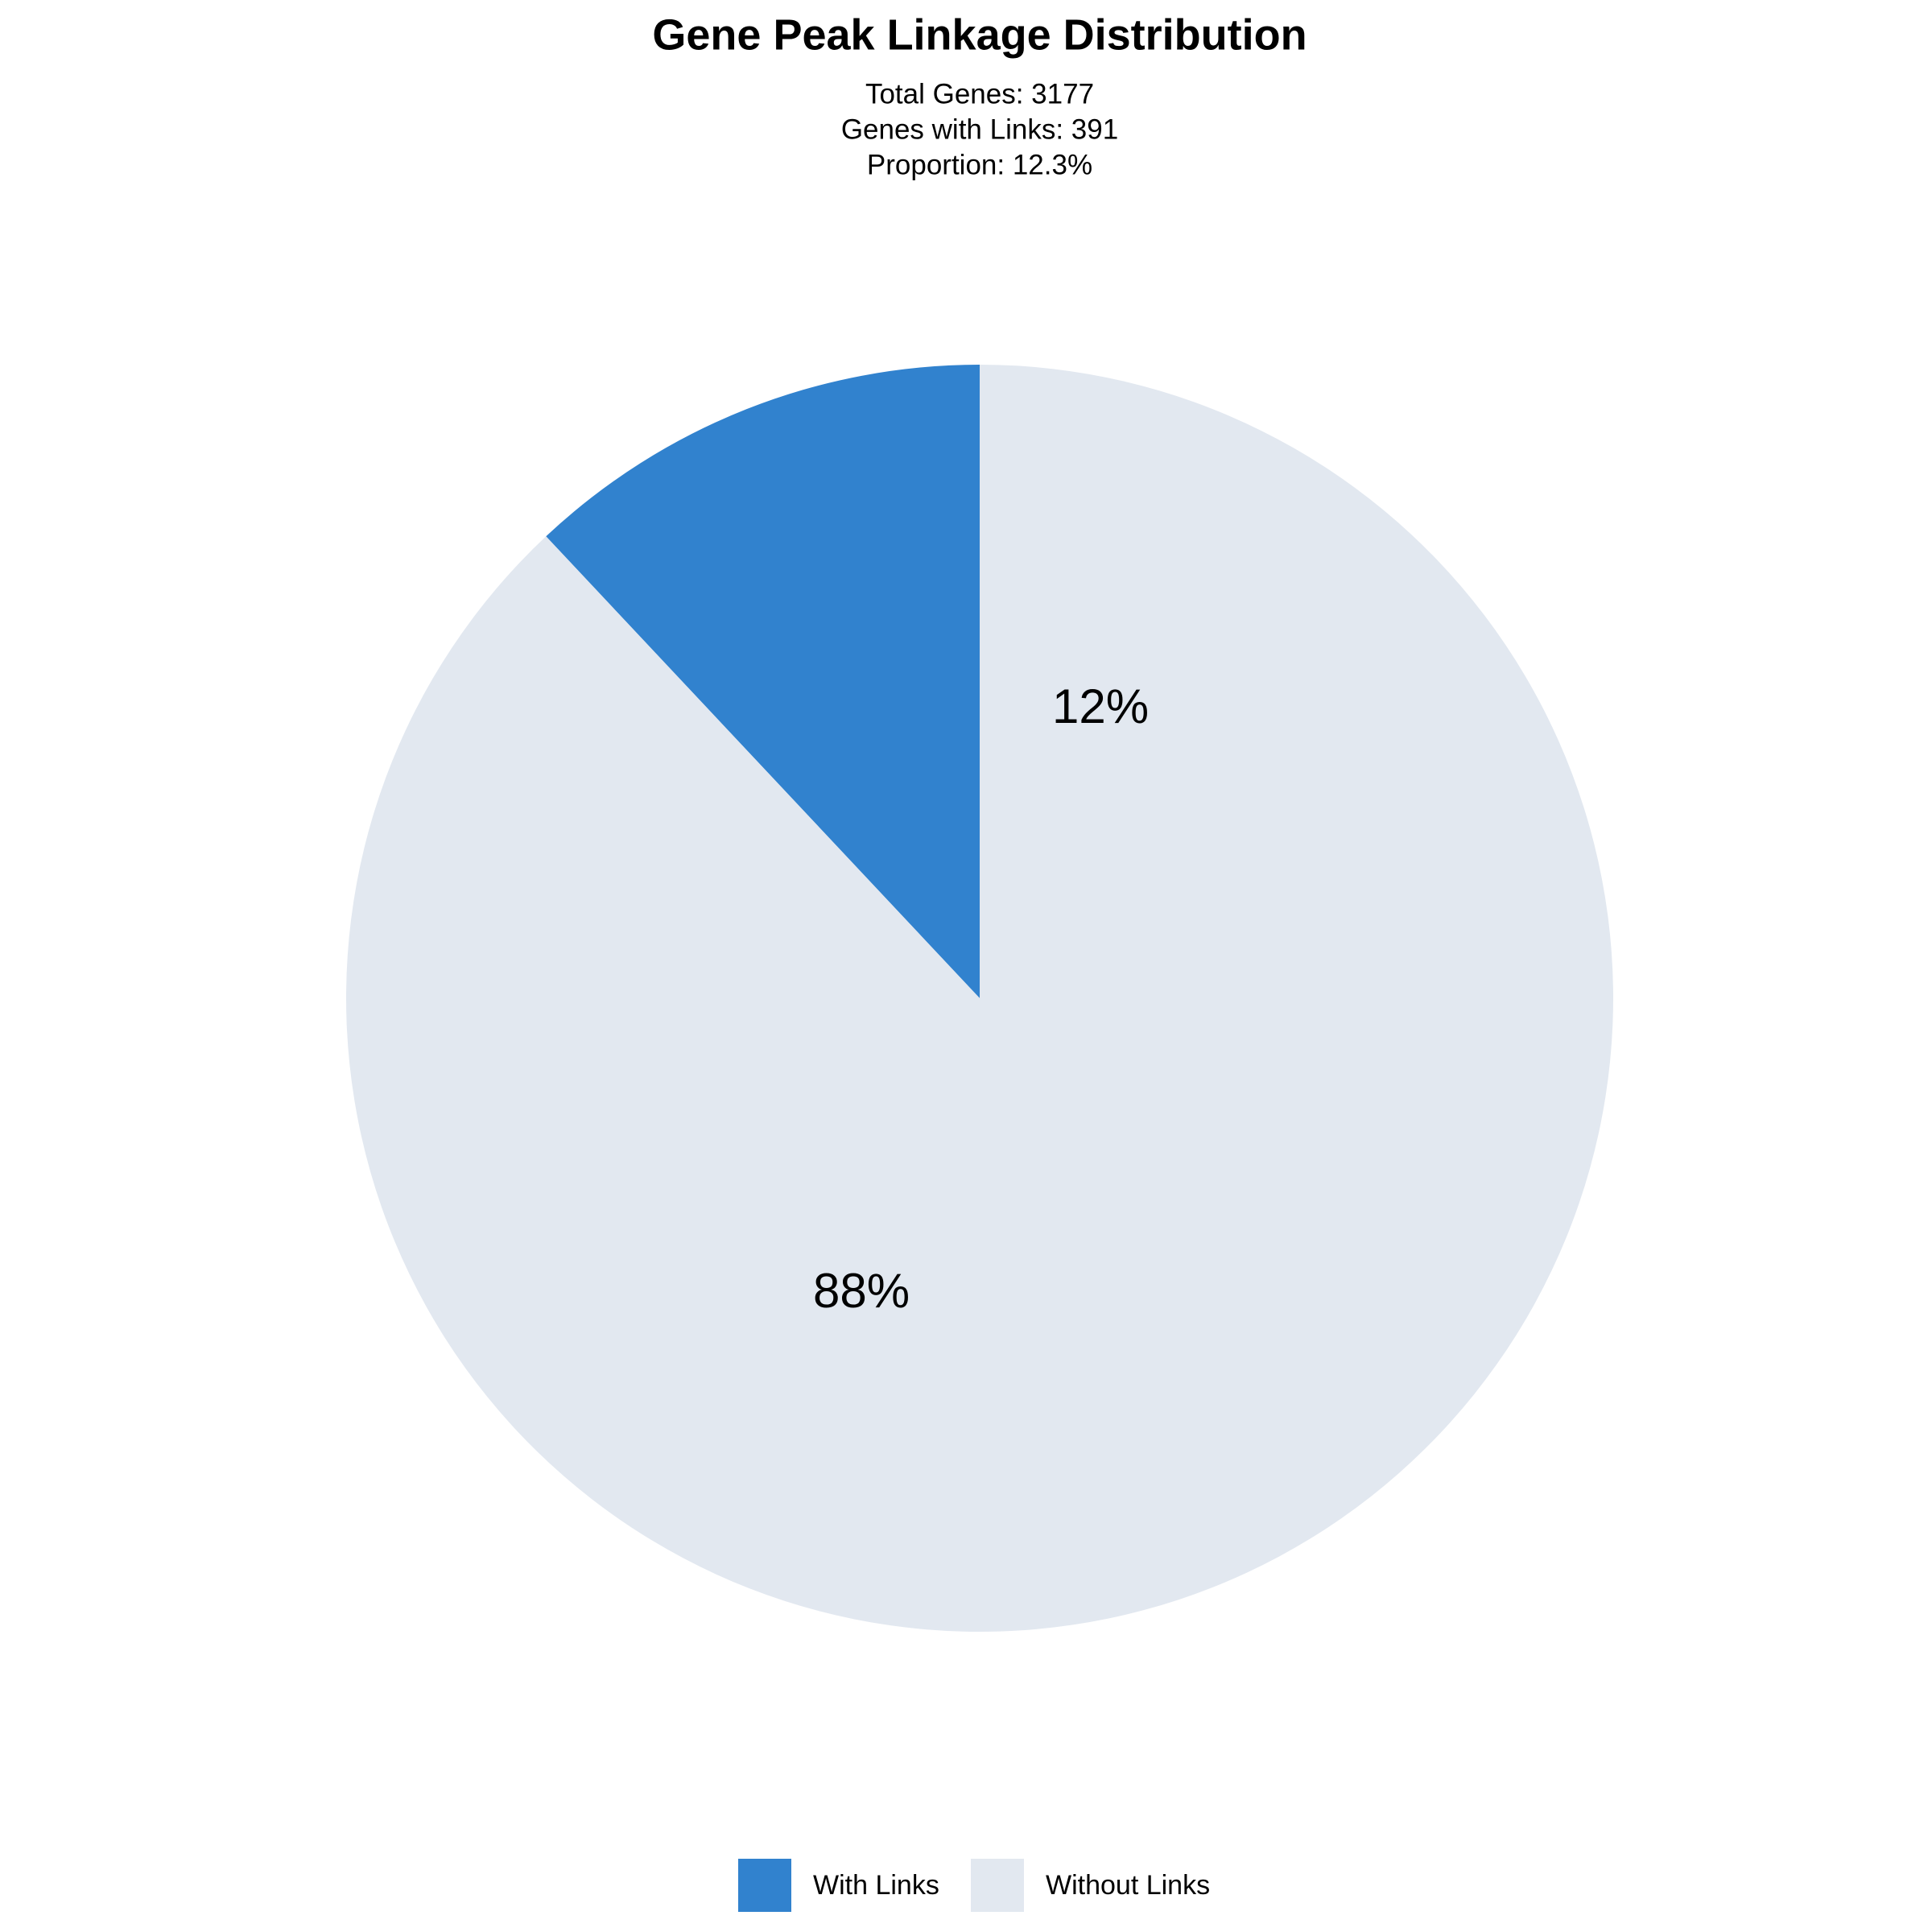 The height and width of the screenshot is (1932, 1932). What do you see at coordinates (1128, 1885) in the screenshot?
I see `legend-label: Without Links` at bounding box center [1128, 1885].